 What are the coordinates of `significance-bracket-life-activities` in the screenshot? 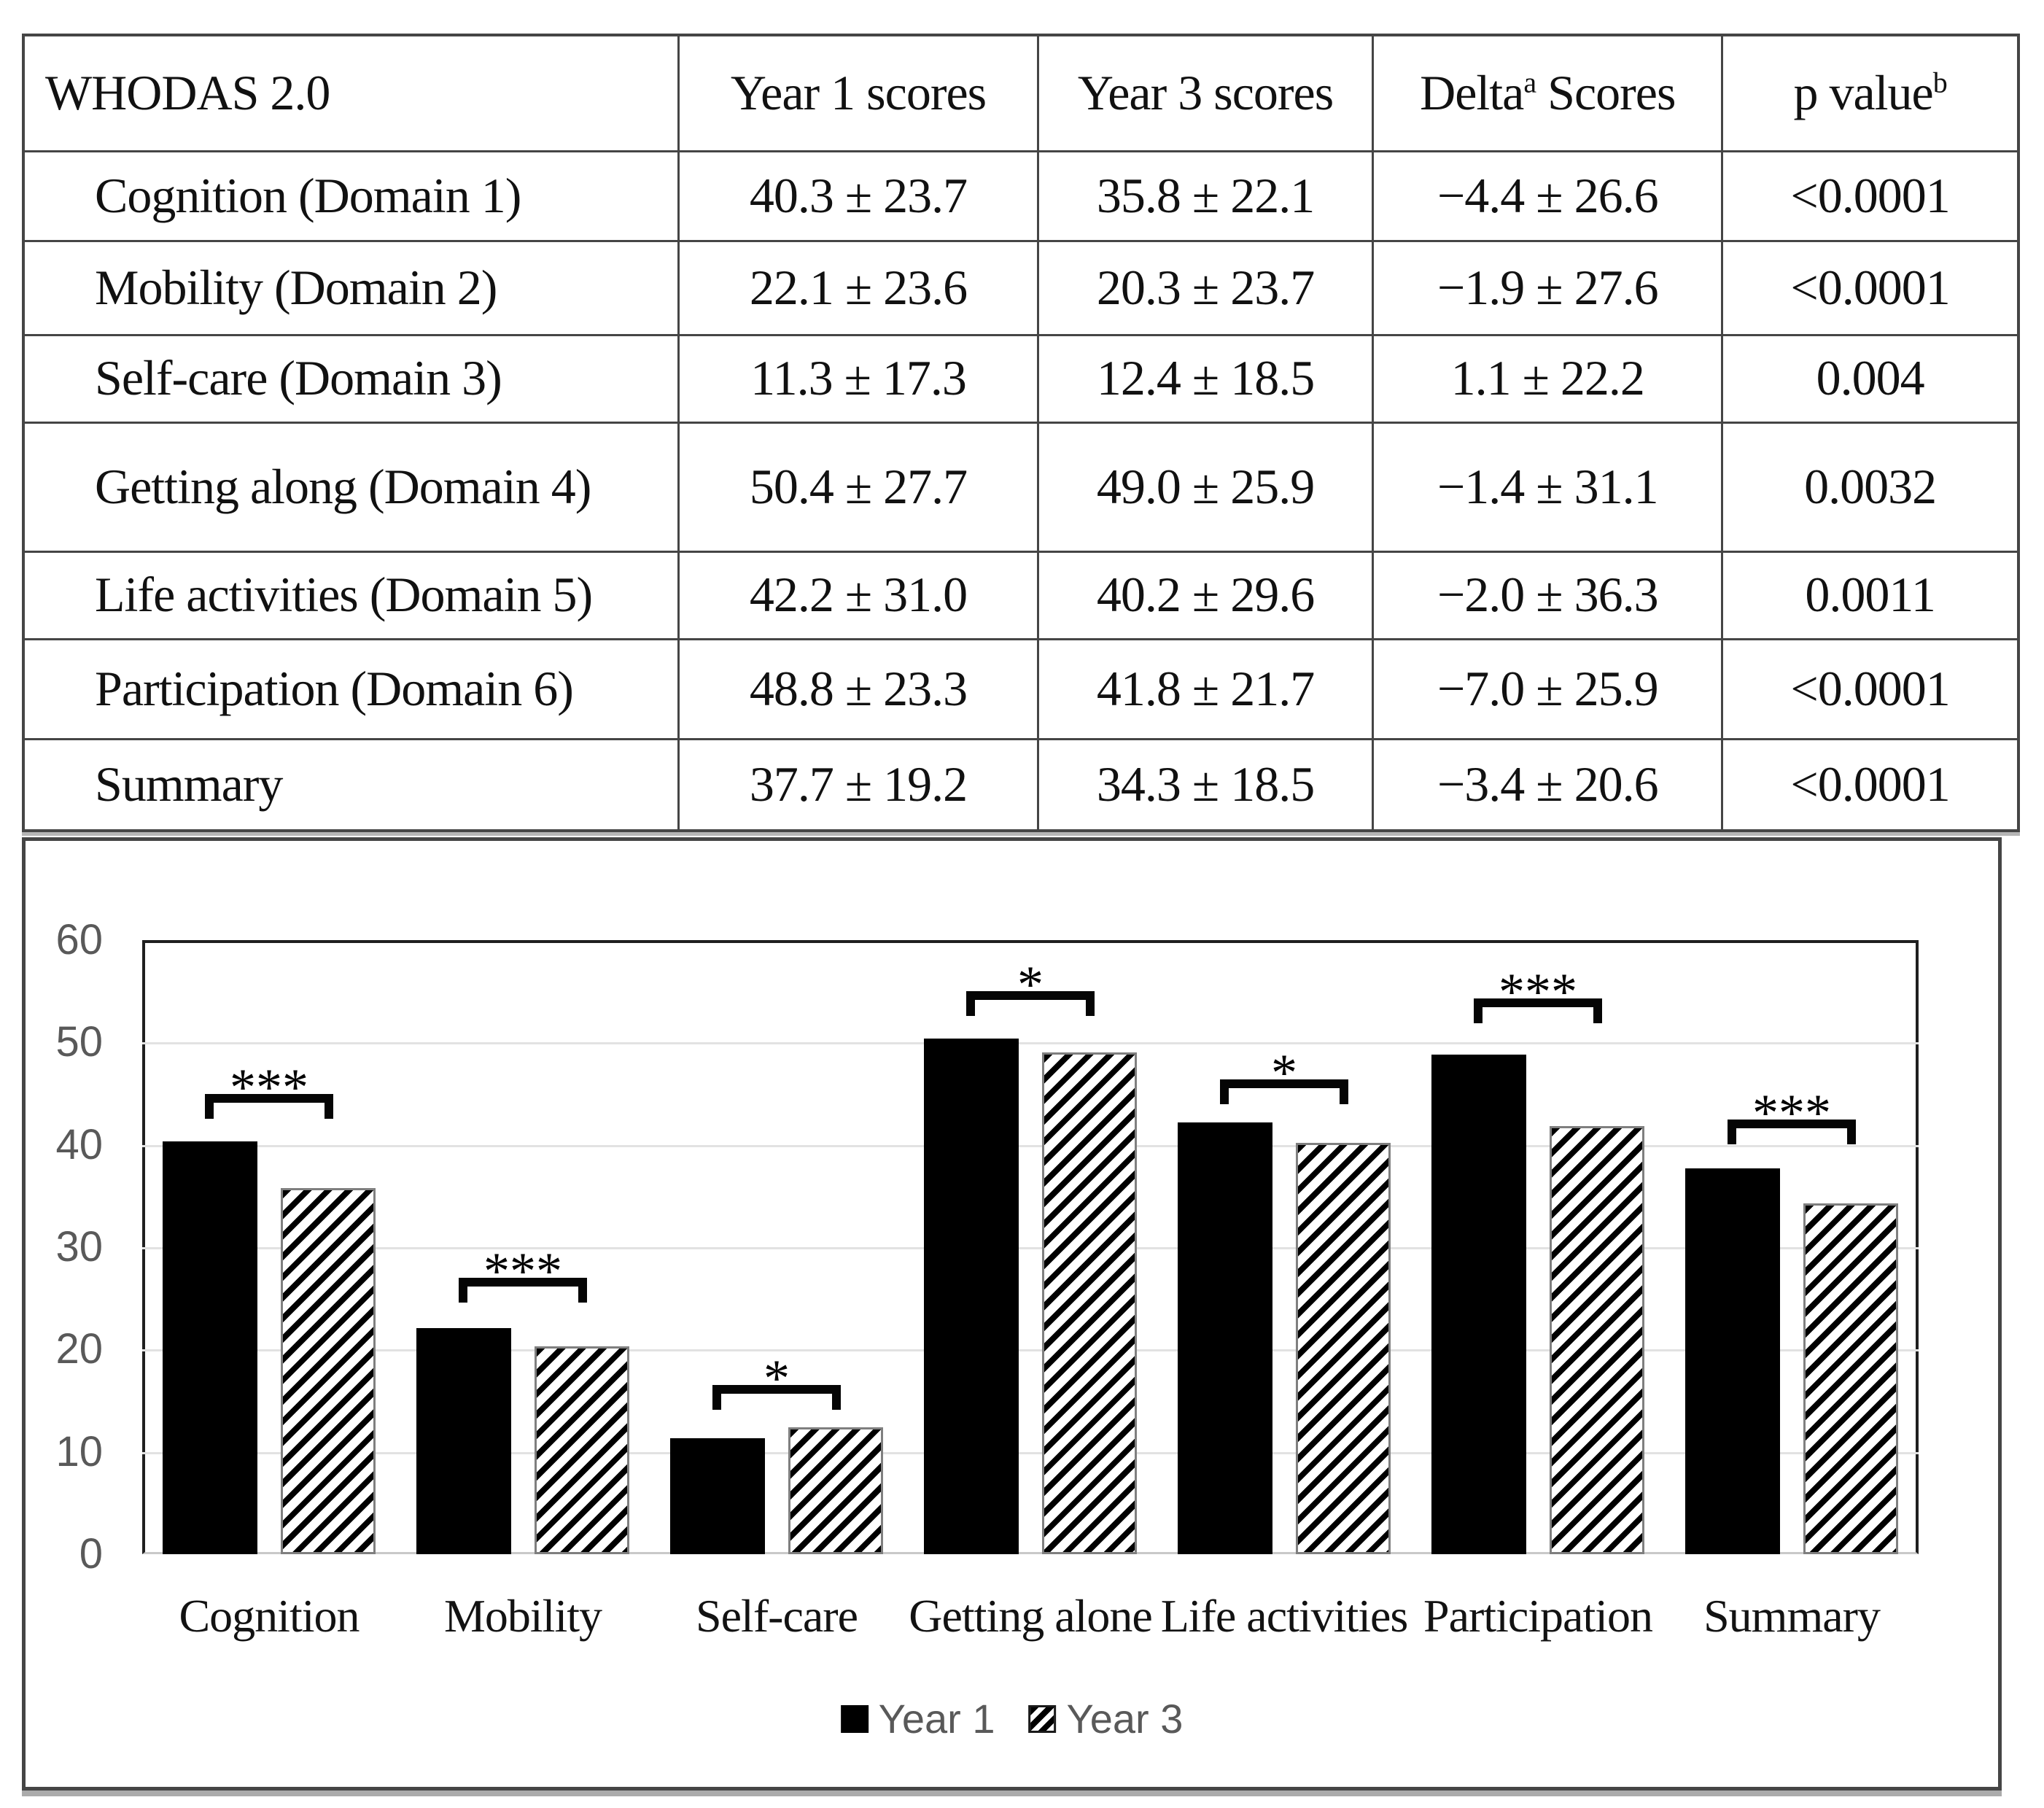 It's located at (1284, 1091).